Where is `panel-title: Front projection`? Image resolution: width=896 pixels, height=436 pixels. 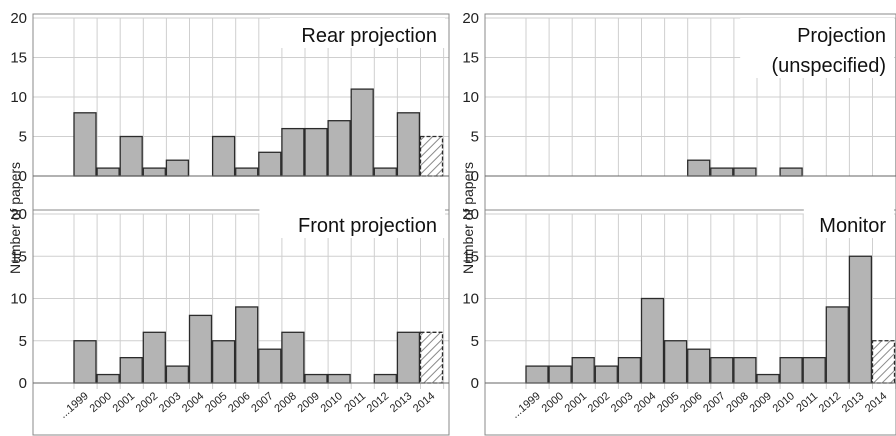
panel-title: Front projection is located at coordinates (367, 226).